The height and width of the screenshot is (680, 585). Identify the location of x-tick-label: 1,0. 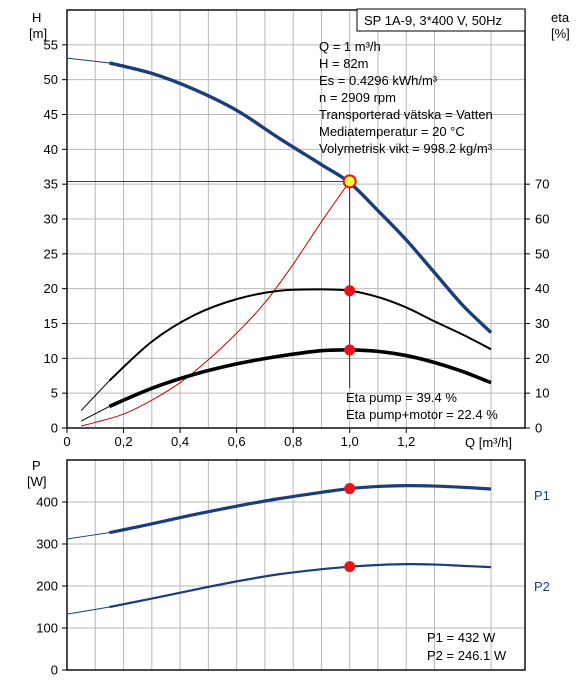
(350, 441).